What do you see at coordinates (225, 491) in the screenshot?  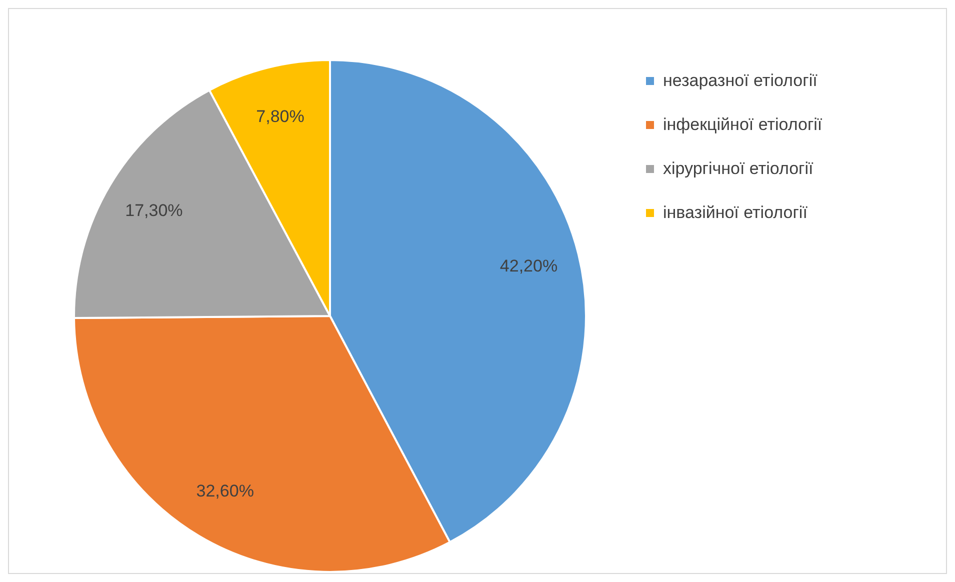 I see `data-label: 32,60%` at bounding box center [225, 491].